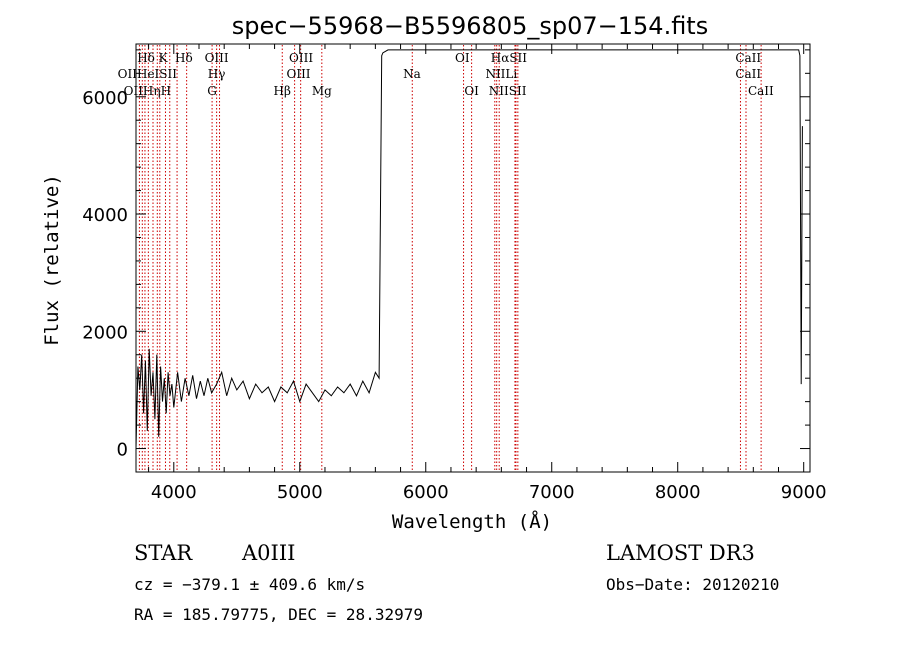  Describe the element at coordinates (501, 74) in the screenshot. I see `marker-label-1-4: NIILi` at that location.